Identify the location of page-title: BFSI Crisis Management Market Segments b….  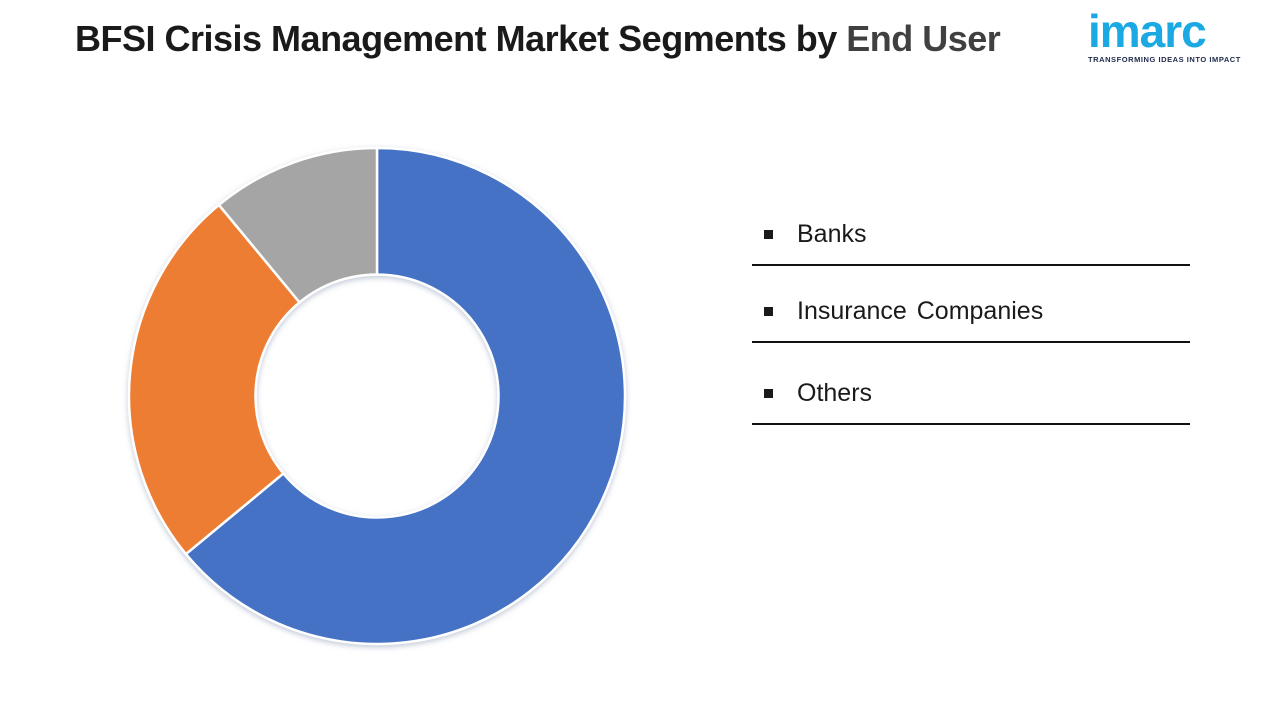
(538, 39).